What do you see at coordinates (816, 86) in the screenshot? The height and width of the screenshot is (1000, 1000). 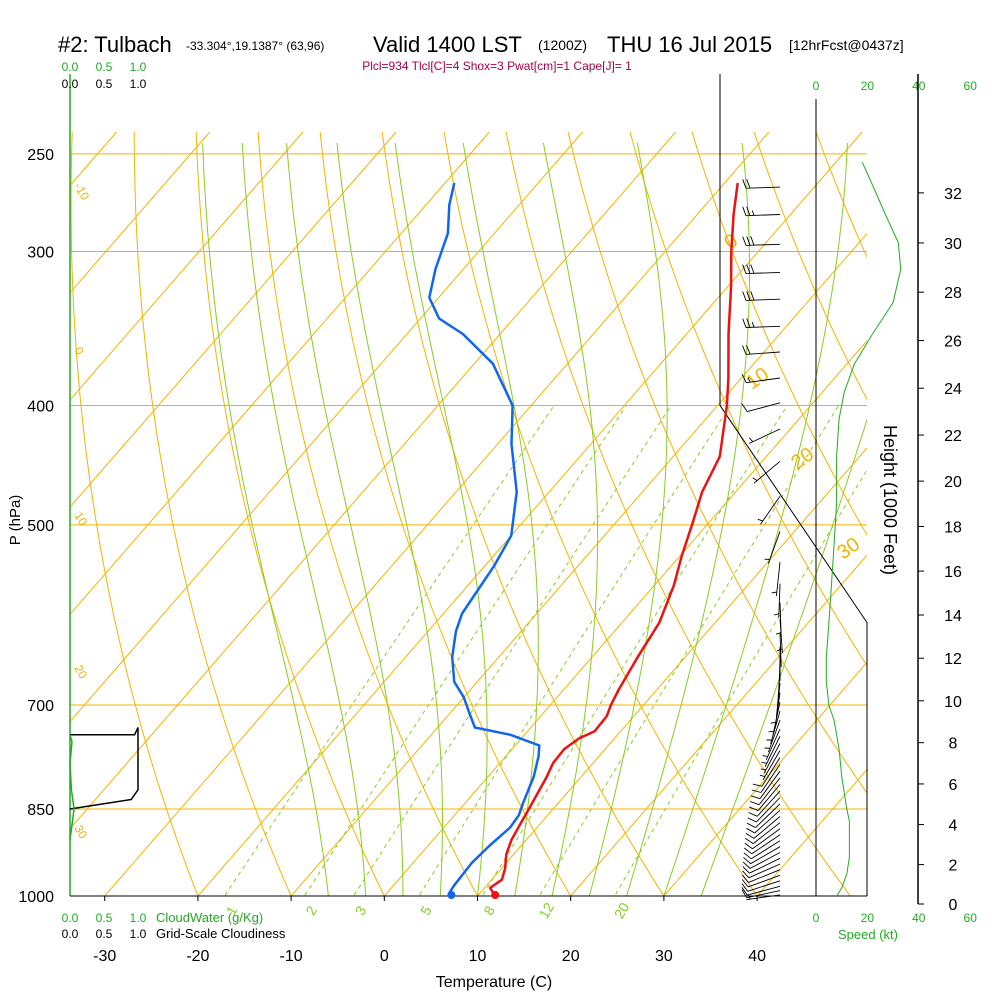 I see `speed-tick-top: 0` at bounding box center [816, 86].